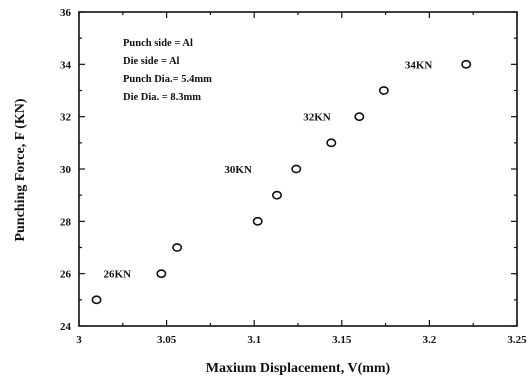 The height and width of the screenshot is (380, 531). What do you see at coordinates (66, 327) in the screenshot?
I see `y-tick-label: 24` at bounding box center [66, 327].